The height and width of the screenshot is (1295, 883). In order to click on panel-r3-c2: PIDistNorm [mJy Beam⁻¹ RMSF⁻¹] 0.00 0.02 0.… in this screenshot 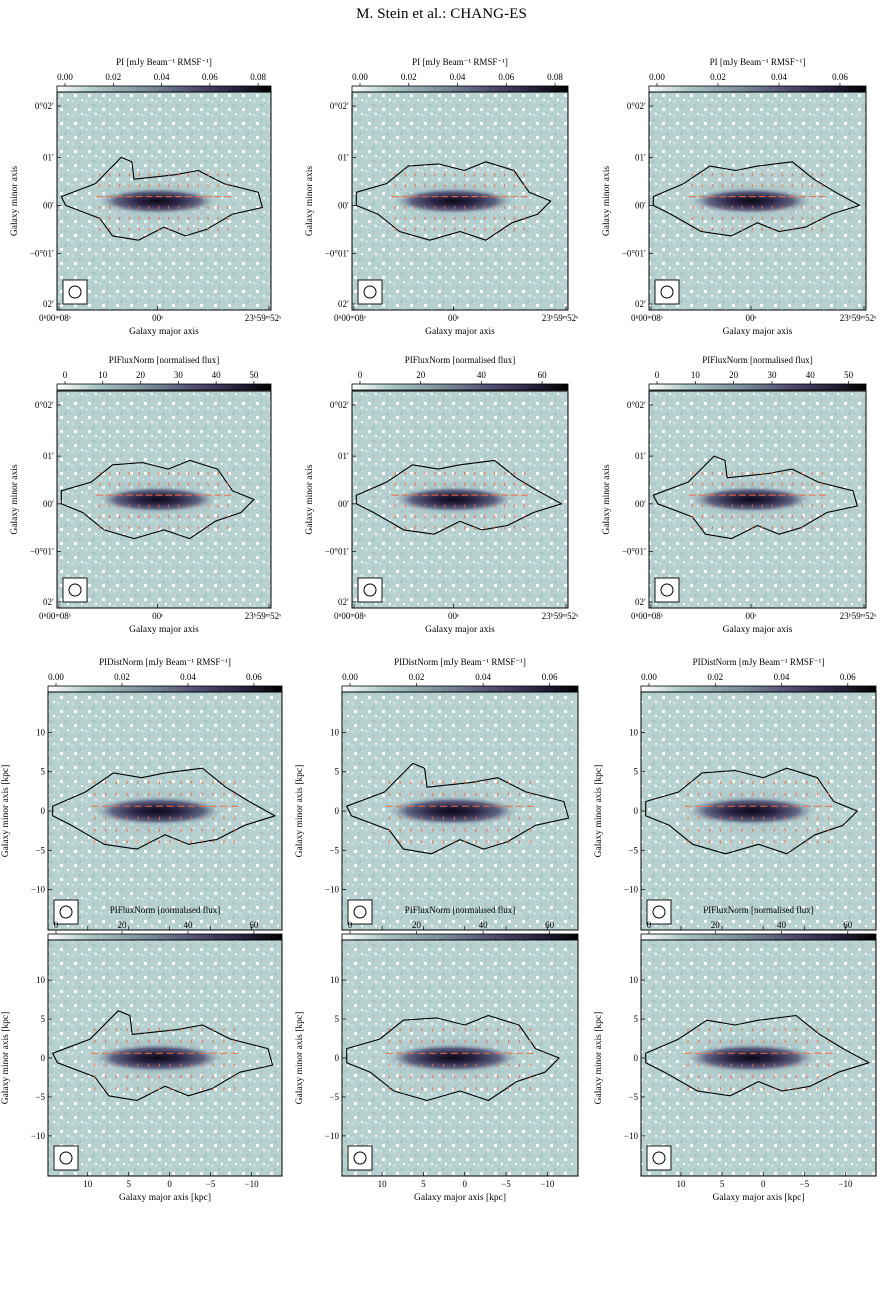, I will do `click(437, 807)`.